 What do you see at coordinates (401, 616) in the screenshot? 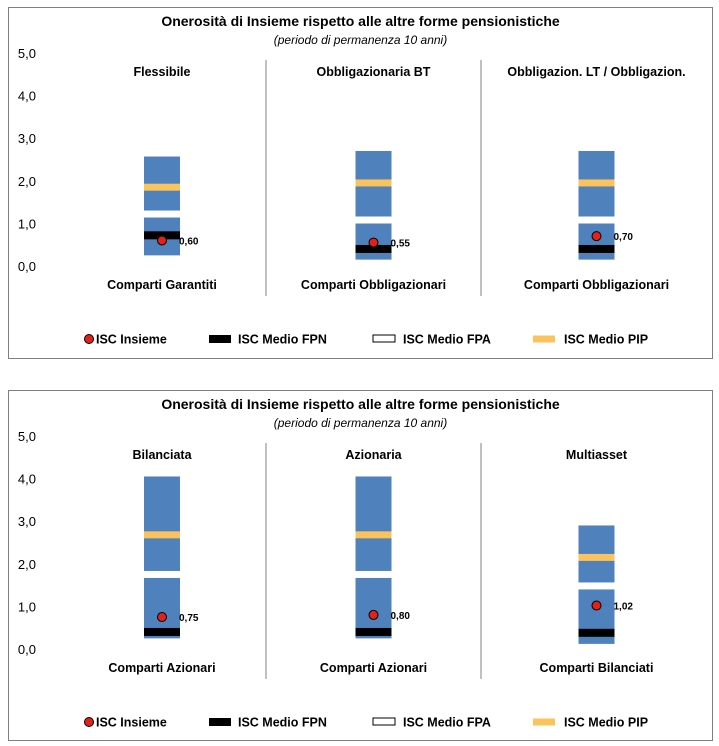
I see `insieme-data-label: 0,80` at bounding box center [401, 616].